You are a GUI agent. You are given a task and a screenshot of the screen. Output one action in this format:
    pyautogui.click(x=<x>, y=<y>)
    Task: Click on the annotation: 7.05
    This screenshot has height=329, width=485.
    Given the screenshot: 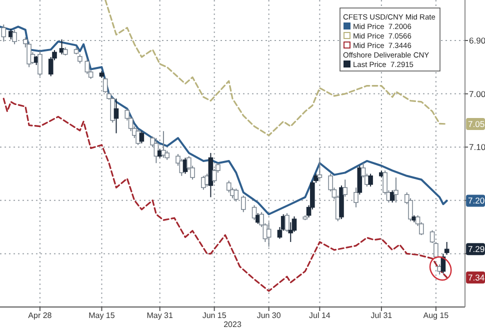 What is the action you would take?
    pyautogui.click(x=476, y=123)
    